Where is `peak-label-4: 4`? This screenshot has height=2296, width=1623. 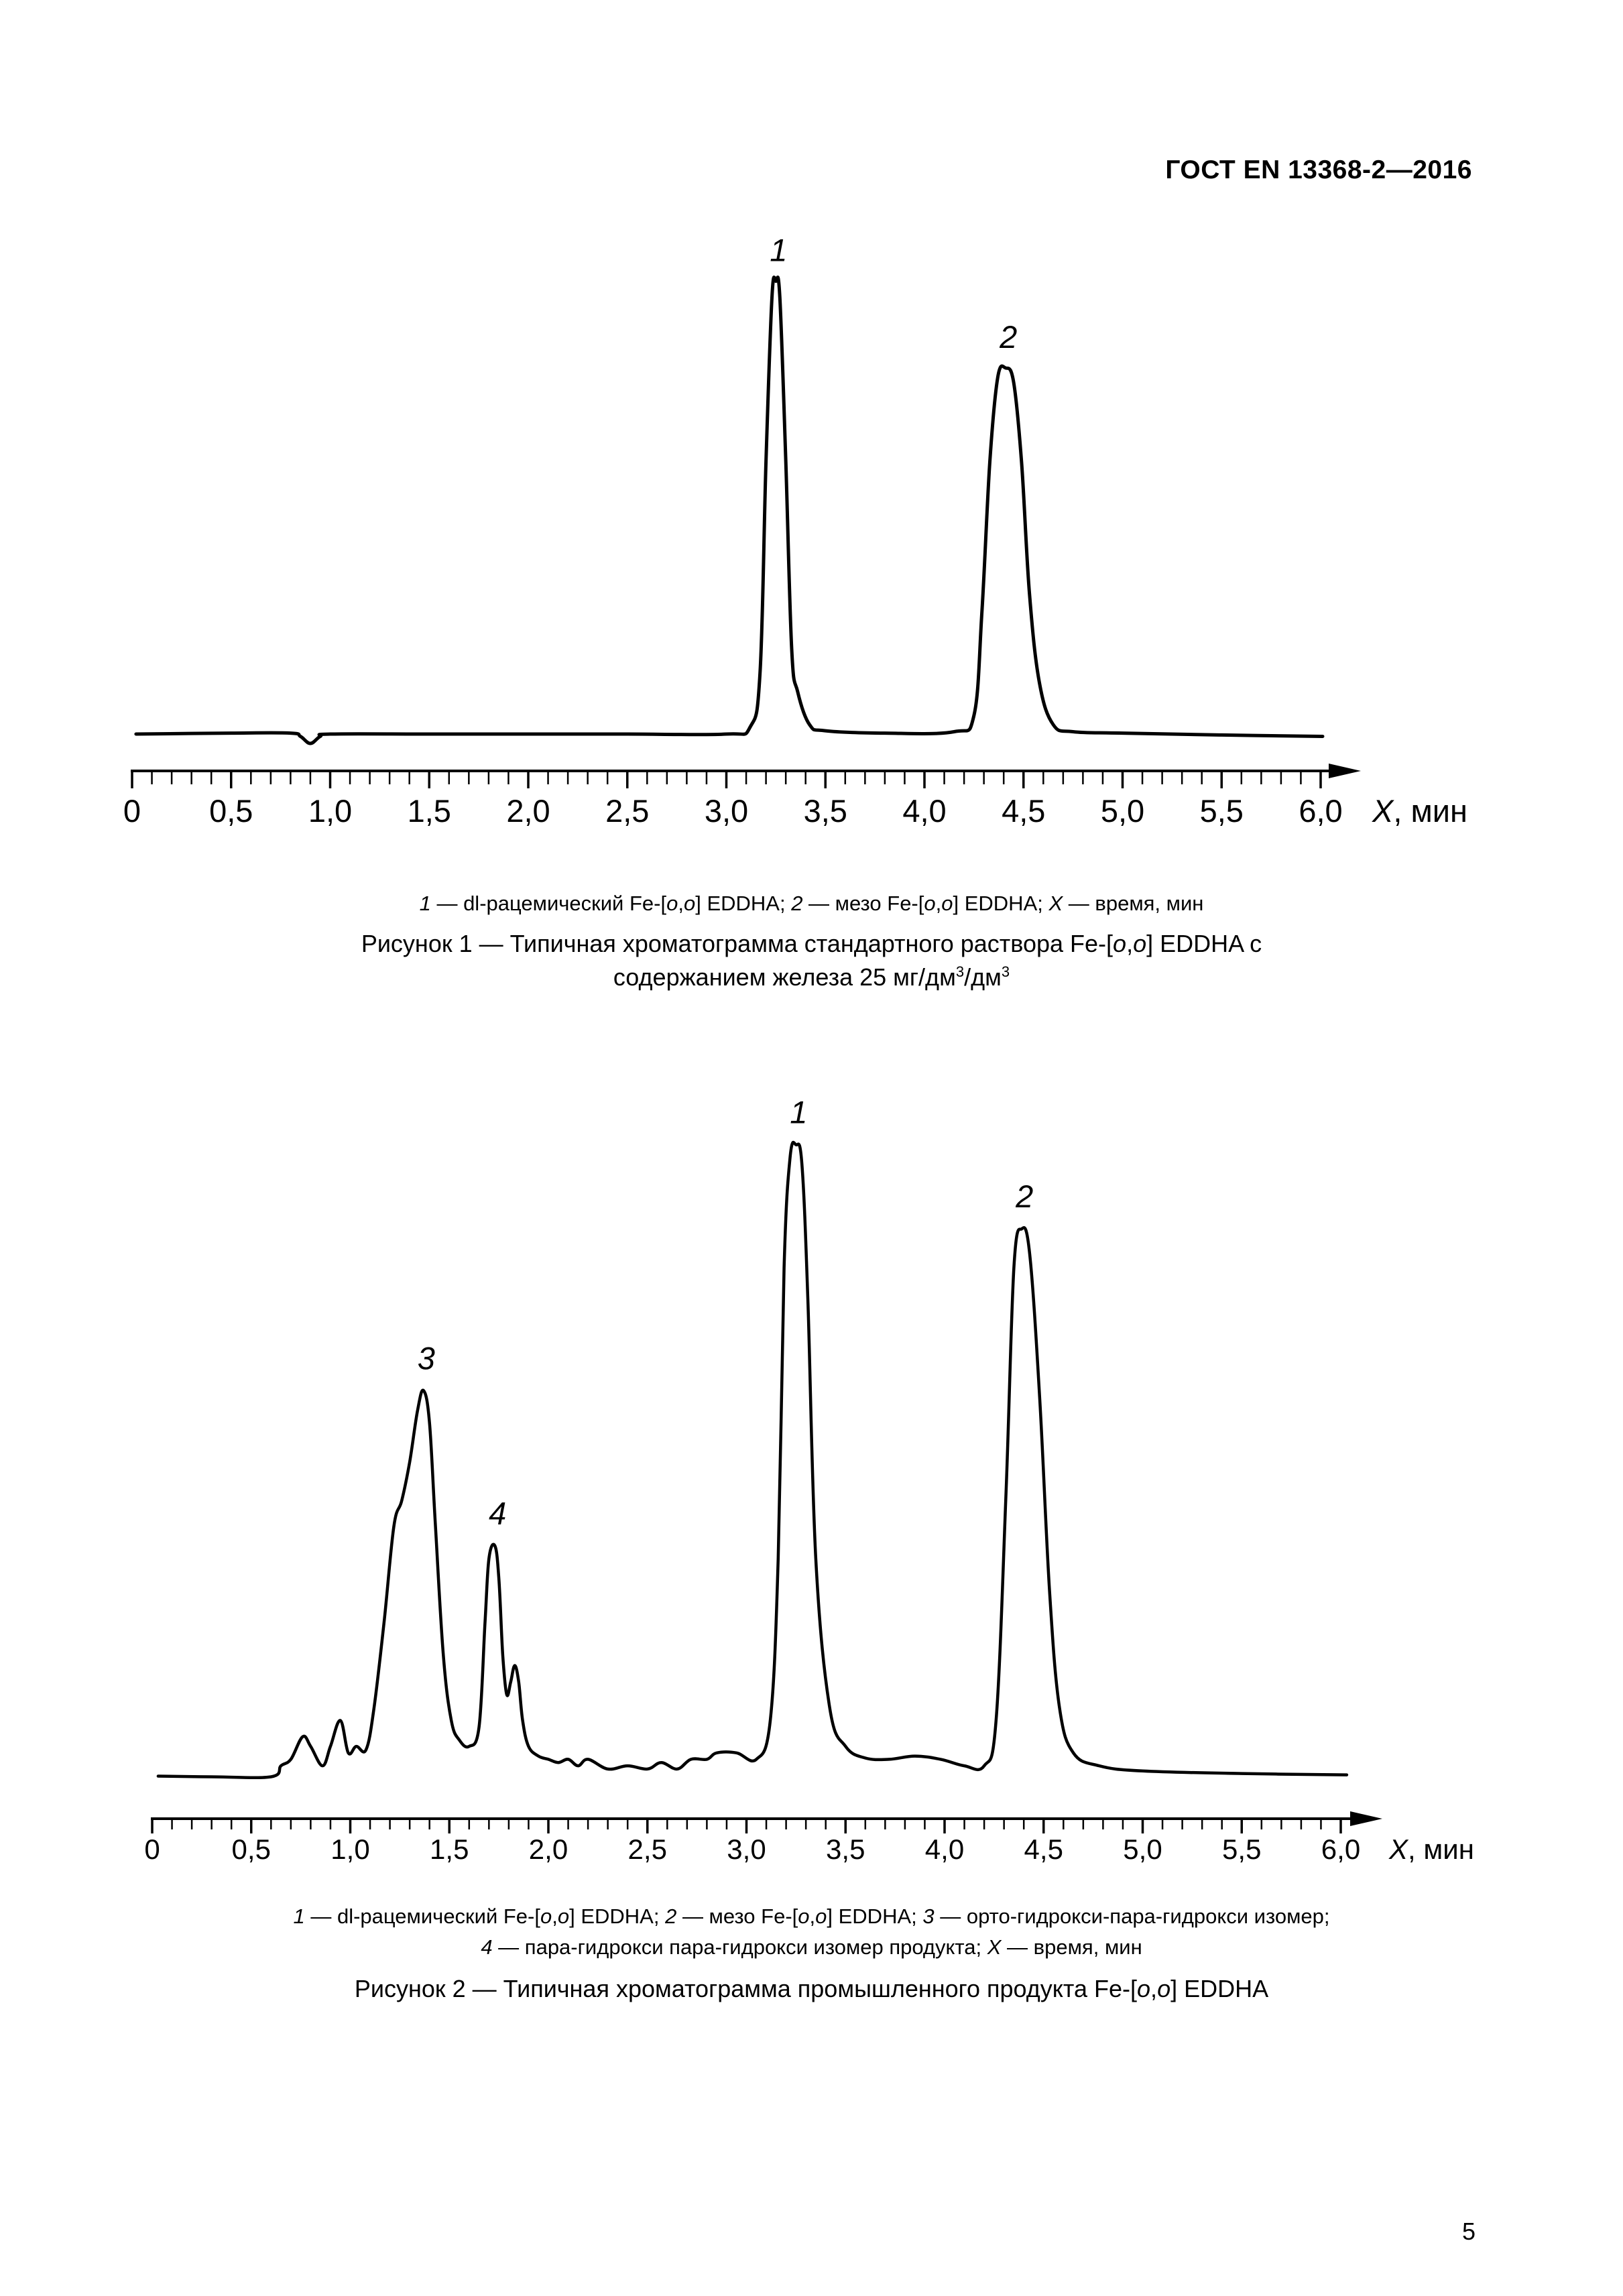
peak-label-4: 4 is located at coordinates (497, 1513).